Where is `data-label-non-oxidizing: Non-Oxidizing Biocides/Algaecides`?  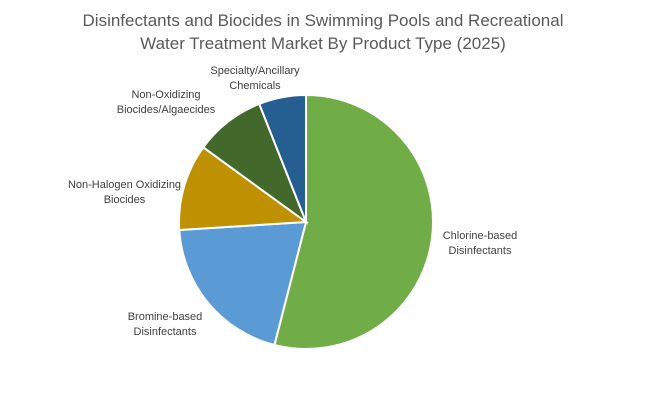
data-label-non-oxidizing: Non-Oxidizing Biocides/Algaecides is located at coordinates (166, 102).